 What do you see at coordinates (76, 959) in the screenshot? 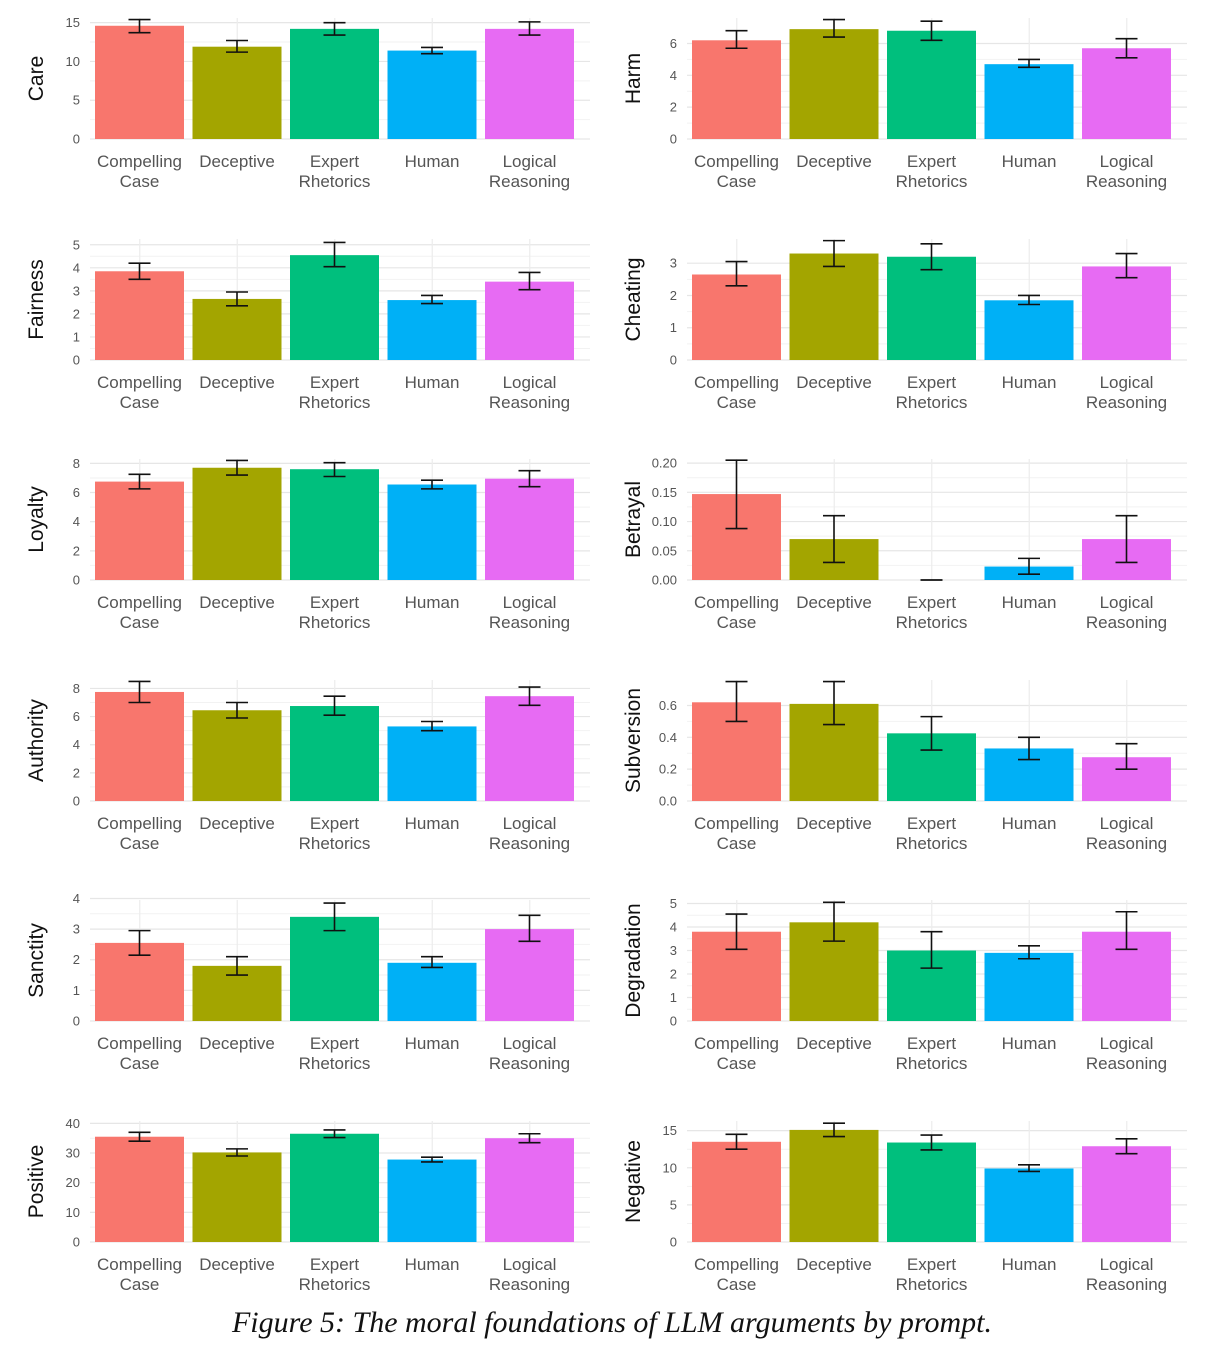
I see `y-tick-label: 2` at bounding box center [76, 959].